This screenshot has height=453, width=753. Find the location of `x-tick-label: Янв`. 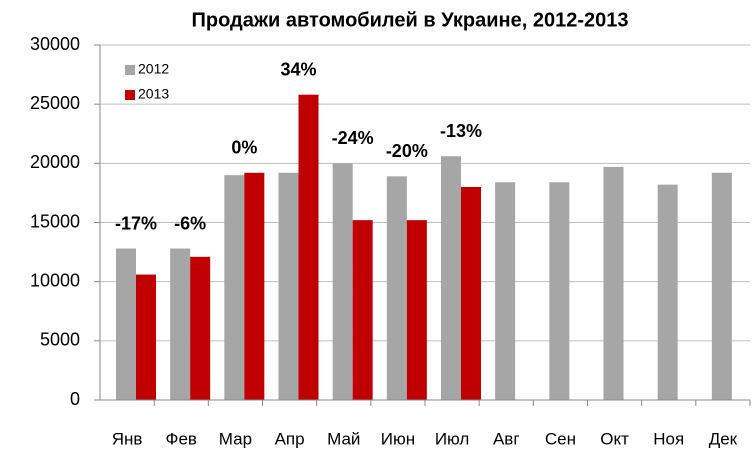

x-tick-label: Янв is located at coordinates (127, 438).